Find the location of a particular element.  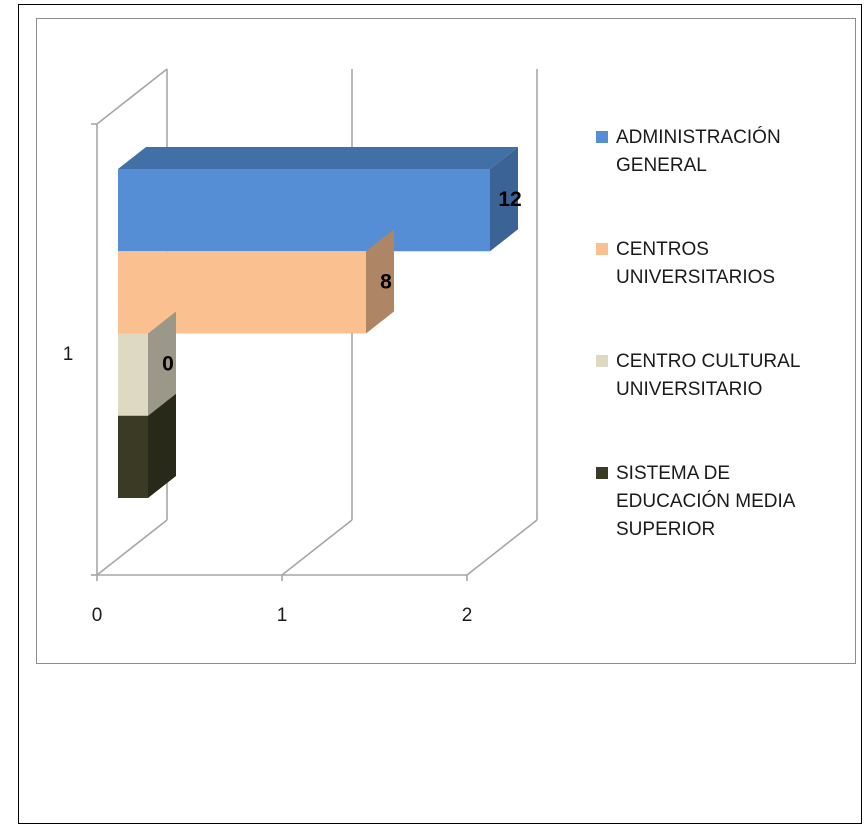

legend-item-2: CENTROS UNIVERSITARIOS is located at coordinates (721, 264).